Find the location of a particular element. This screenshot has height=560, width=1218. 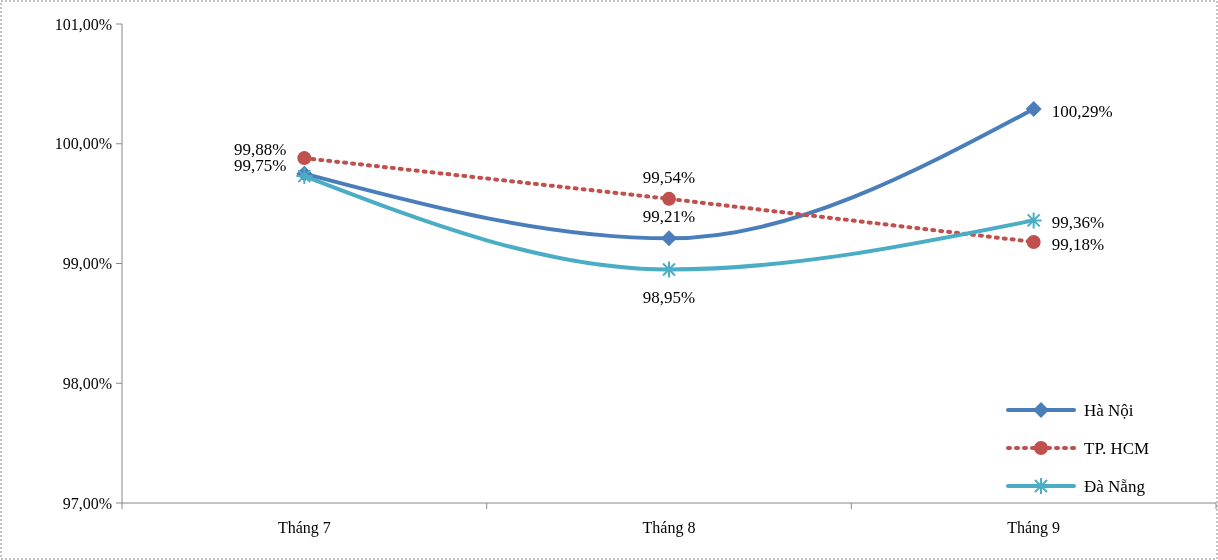

legend-label: Đà Nẵng is located at coordinates (1115, 486).